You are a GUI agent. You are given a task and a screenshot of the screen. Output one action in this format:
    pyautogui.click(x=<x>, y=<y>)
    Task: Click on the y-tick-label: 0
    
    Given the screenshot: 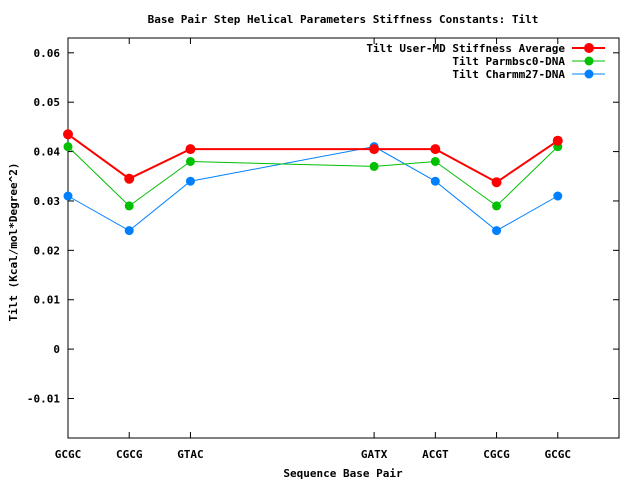 What is the action you would take?
    pyautogui.click(x=56, y=349)
    